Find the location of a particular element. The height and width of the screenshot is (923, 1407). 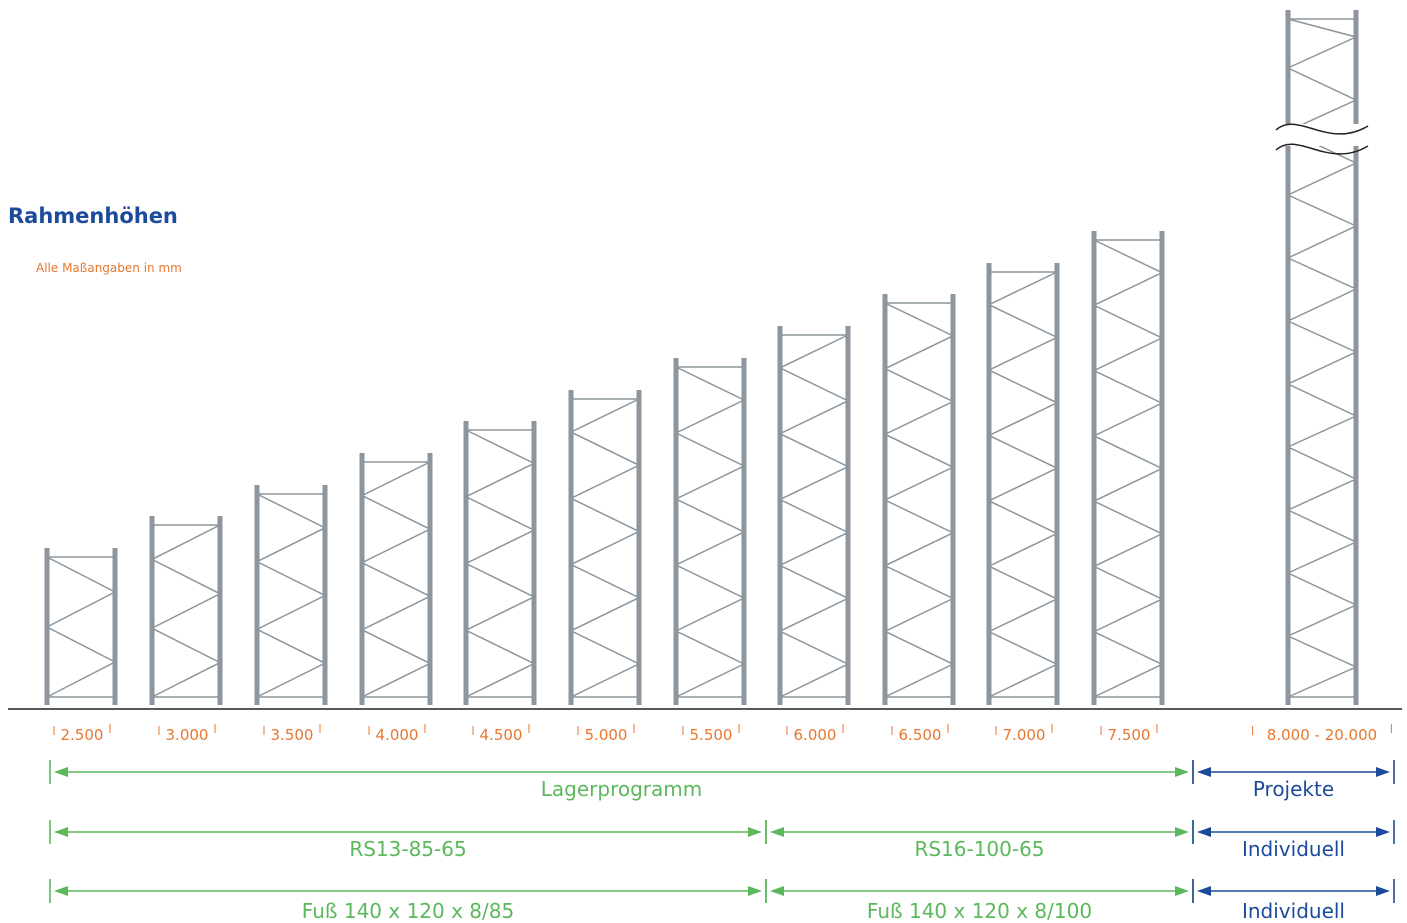

range-standard: Fuß 140 x 120 x 8/85 is located at coordinates (408, 901).